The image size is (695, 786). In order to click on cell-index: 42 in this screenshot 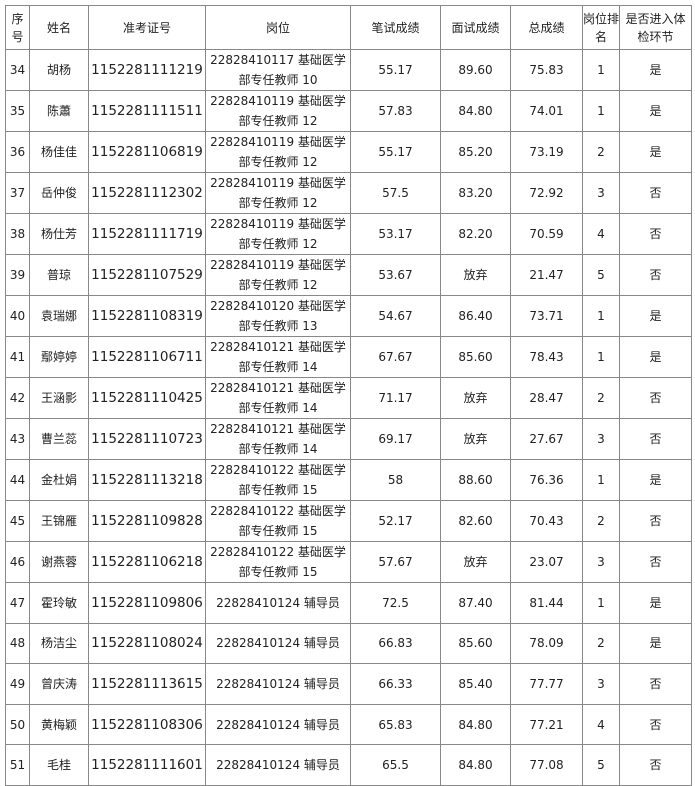, I will do `click(17, 398)`.